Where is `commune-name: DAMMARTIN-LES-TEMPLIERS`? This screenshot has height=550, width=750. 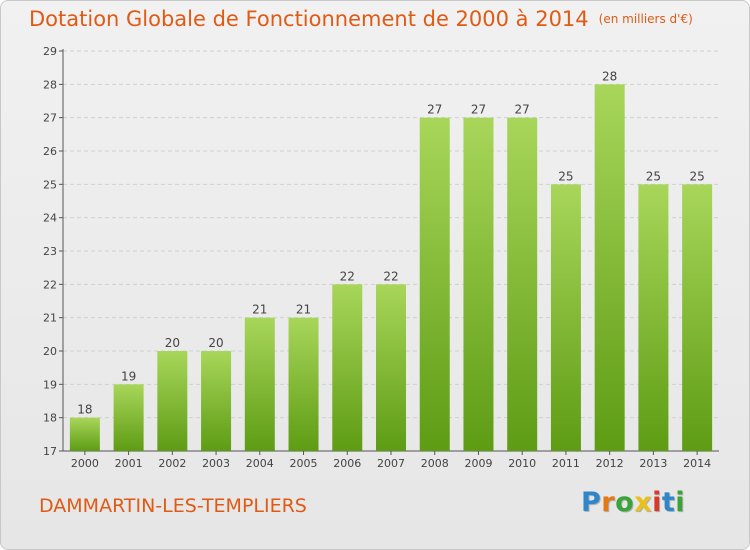 commune-name: DAMMARTIN-LES-TEMPLIERS is located at coordinates (173, 506).